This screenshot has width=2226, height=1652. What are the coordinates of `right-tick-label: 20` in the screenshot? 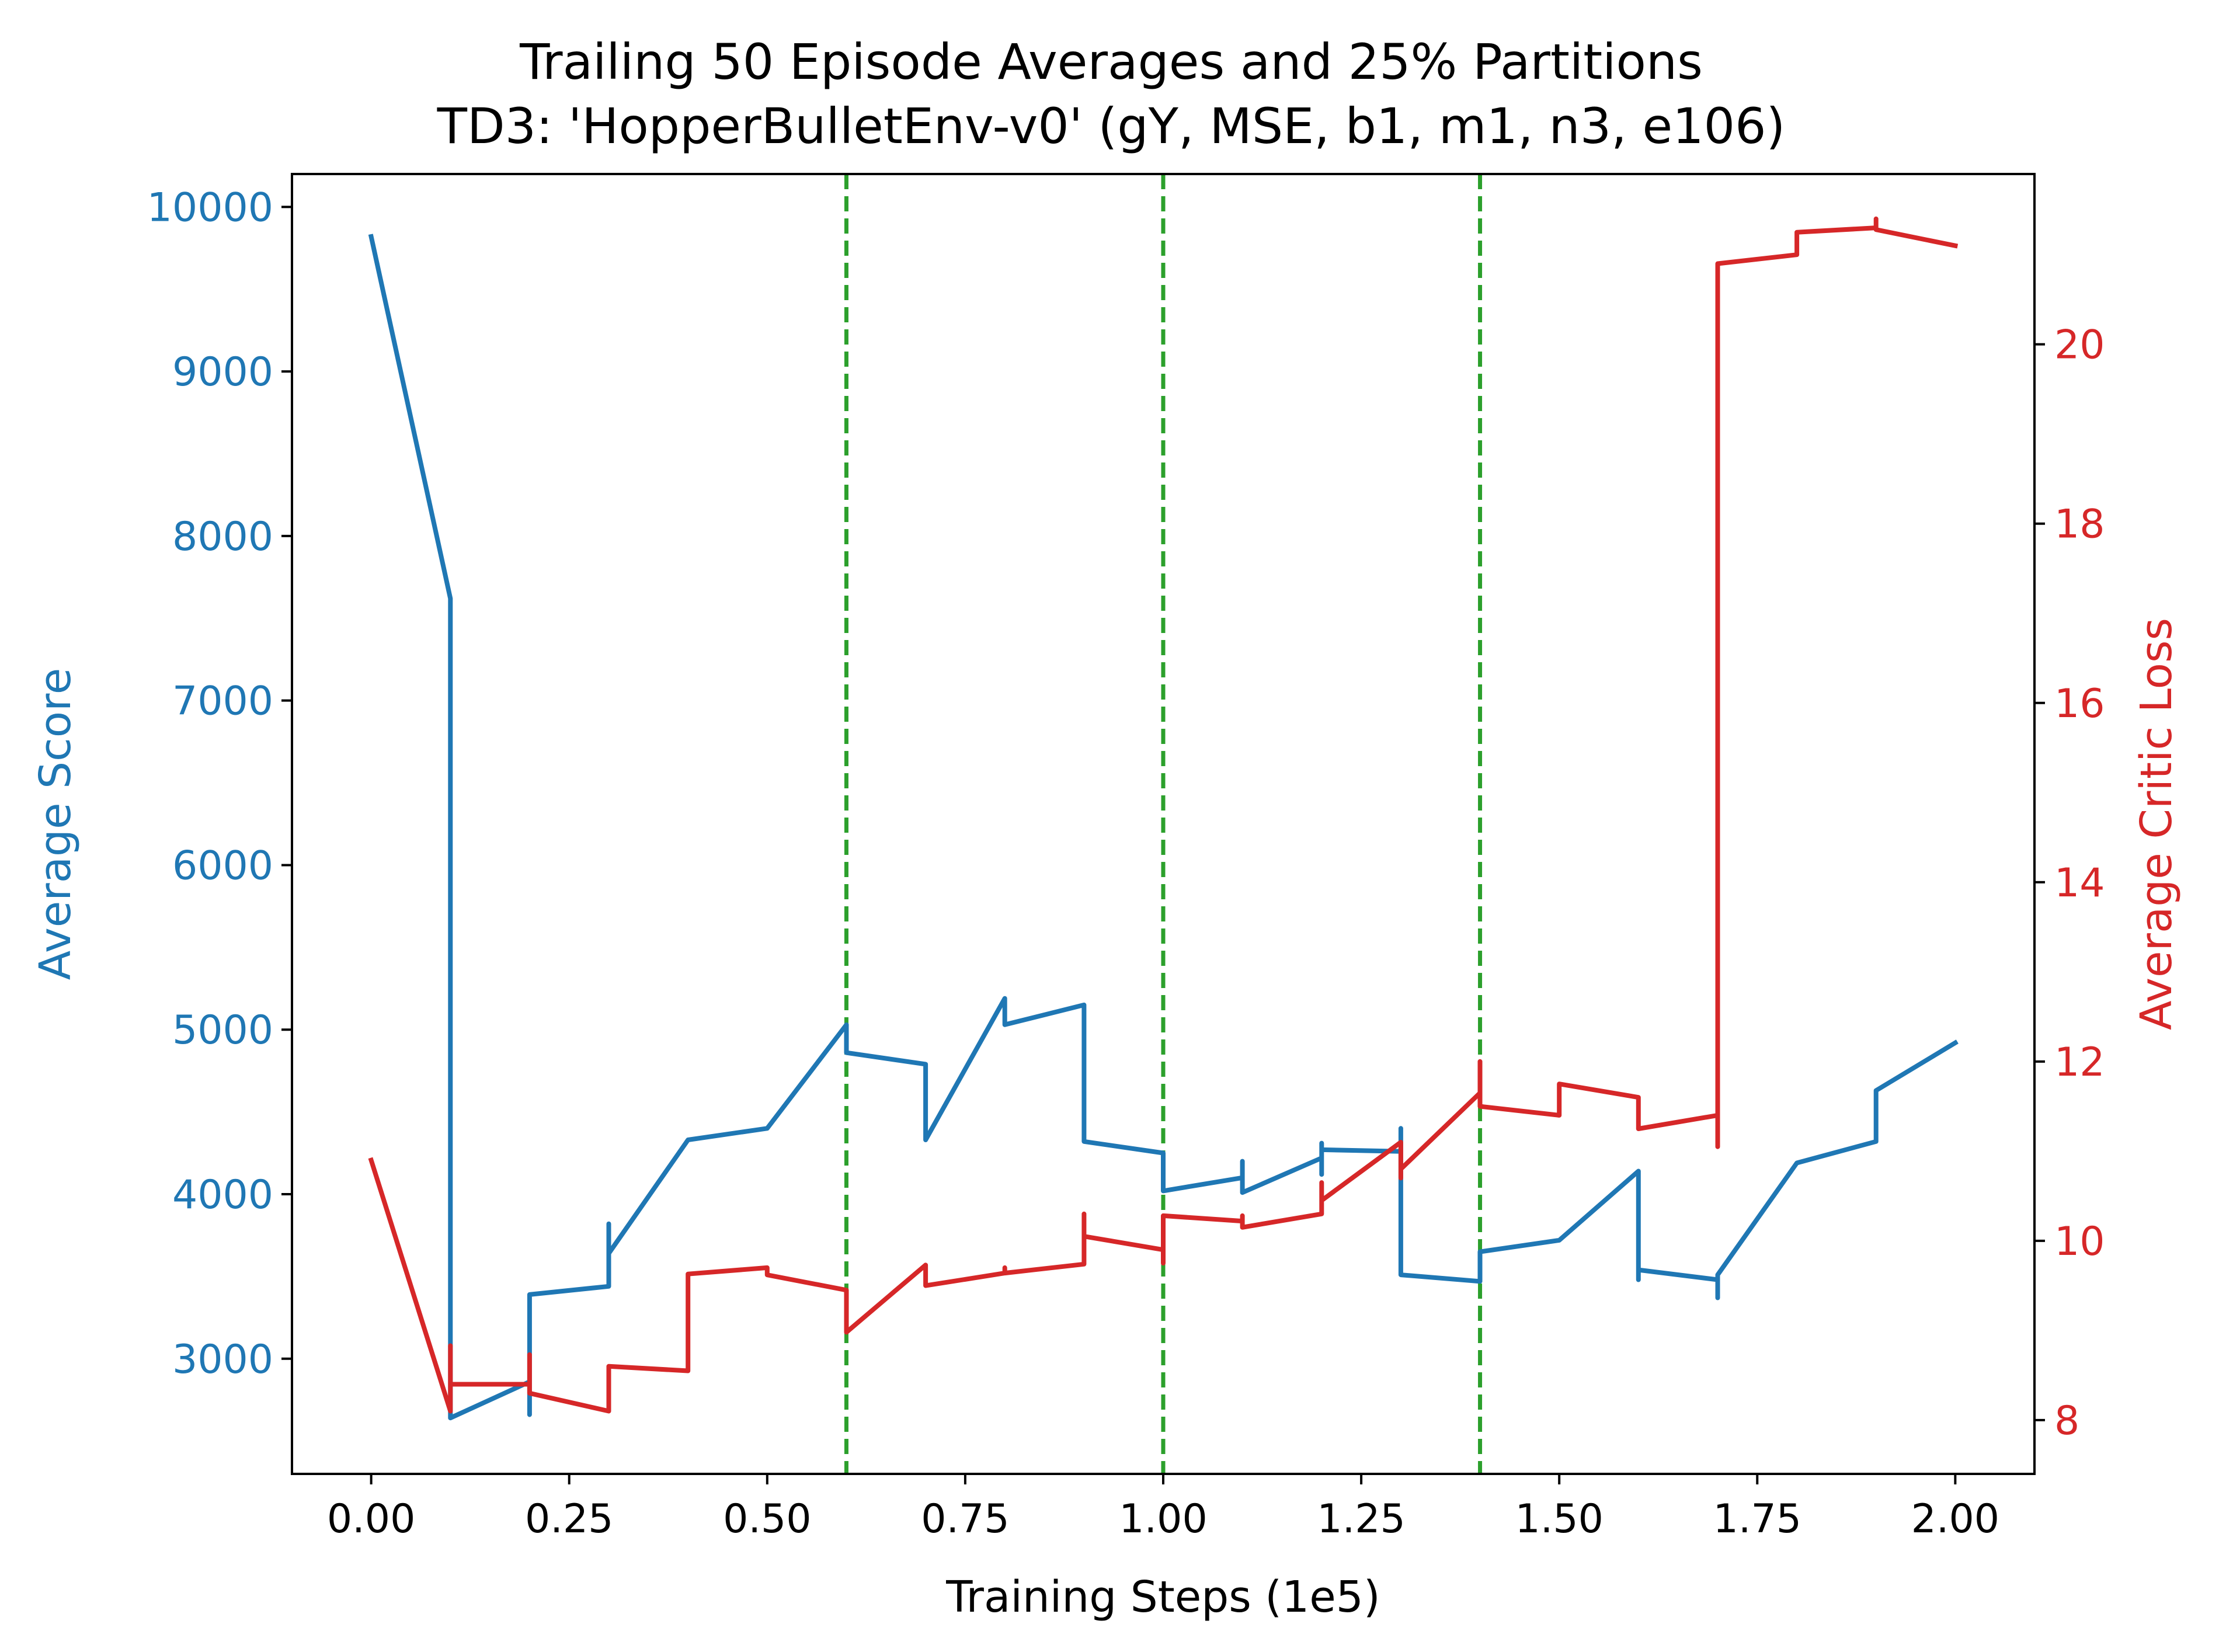 It's located at (2079, 345).